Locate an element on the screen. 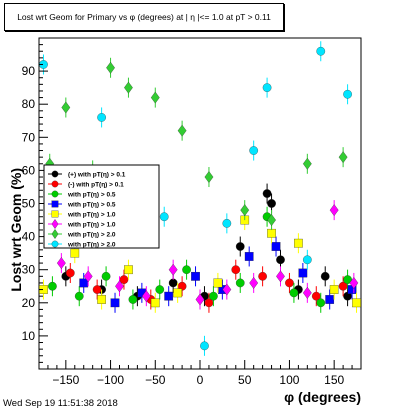 The height and width of the screenshot is (412, 400). y-tick-label: 50 is located at coordinates (29, 204).